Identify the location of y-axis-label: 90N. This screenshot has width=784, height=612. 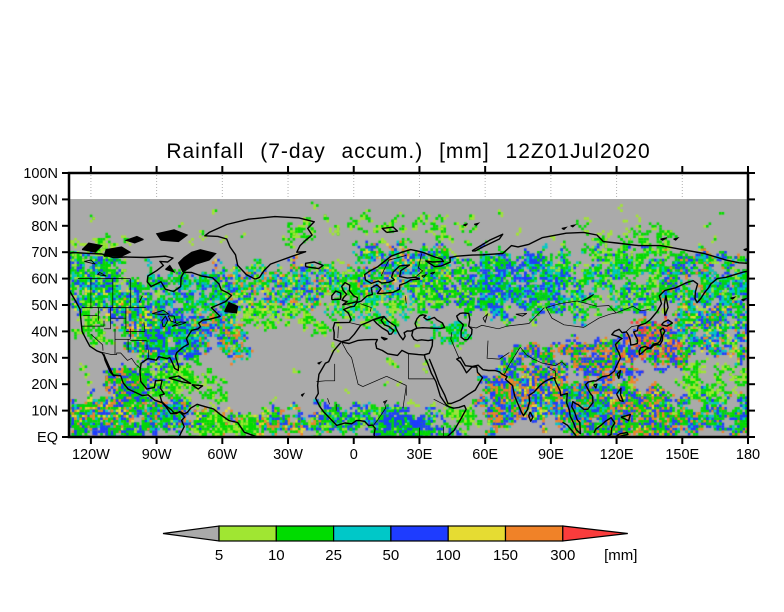
(44, 200).